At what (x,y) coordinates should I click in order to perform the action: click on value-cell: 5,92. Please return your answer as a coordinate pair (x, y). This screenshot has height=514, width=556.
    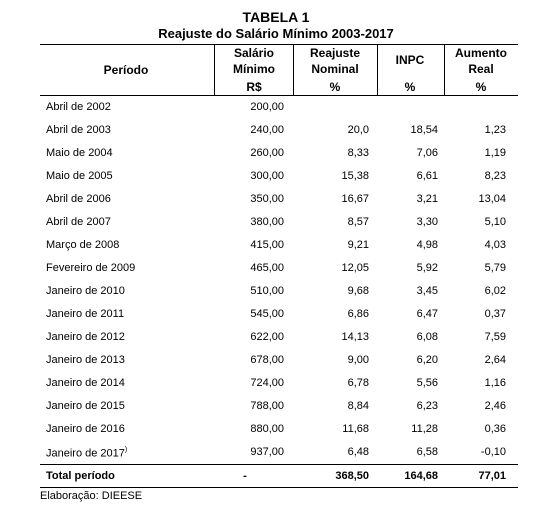
    Looking at the image, I should click on (427, 268).